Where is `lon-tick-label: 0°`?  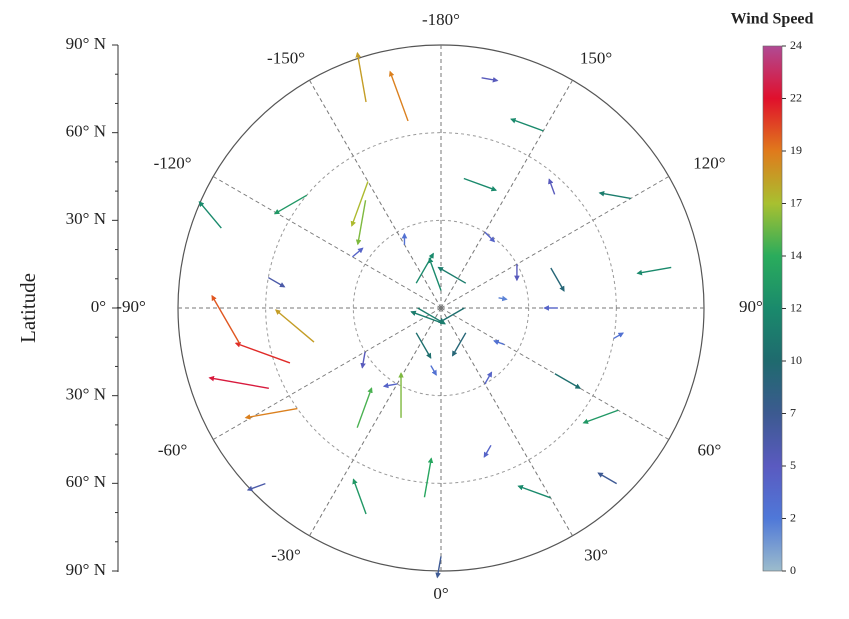 lon-tick-label: 0° is located at coordinates (440, 593).